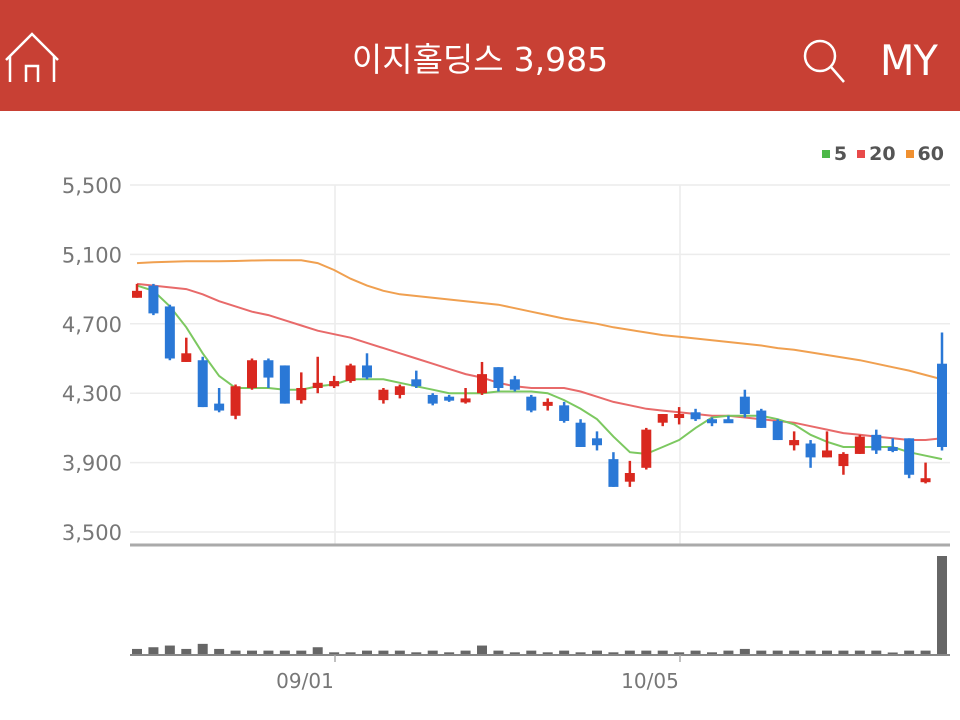 The image size is (960, 720). I want to click on legend-label: 20, so click(882, 154).